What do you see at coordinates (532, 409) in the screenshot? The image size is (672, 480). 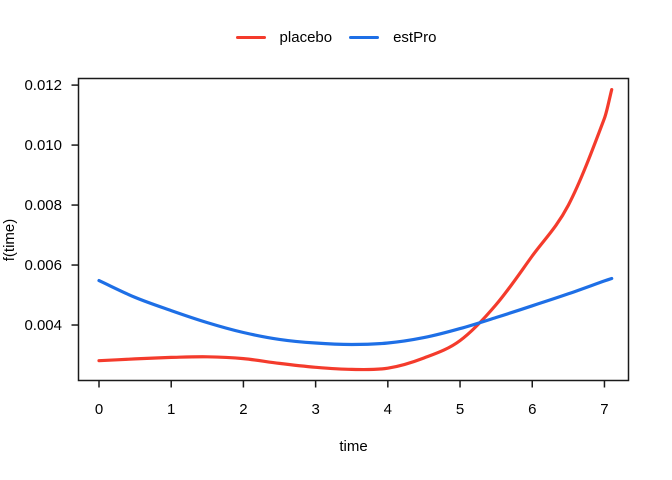 I see `x-tick-label: 6` at bounding box center [532, 409].